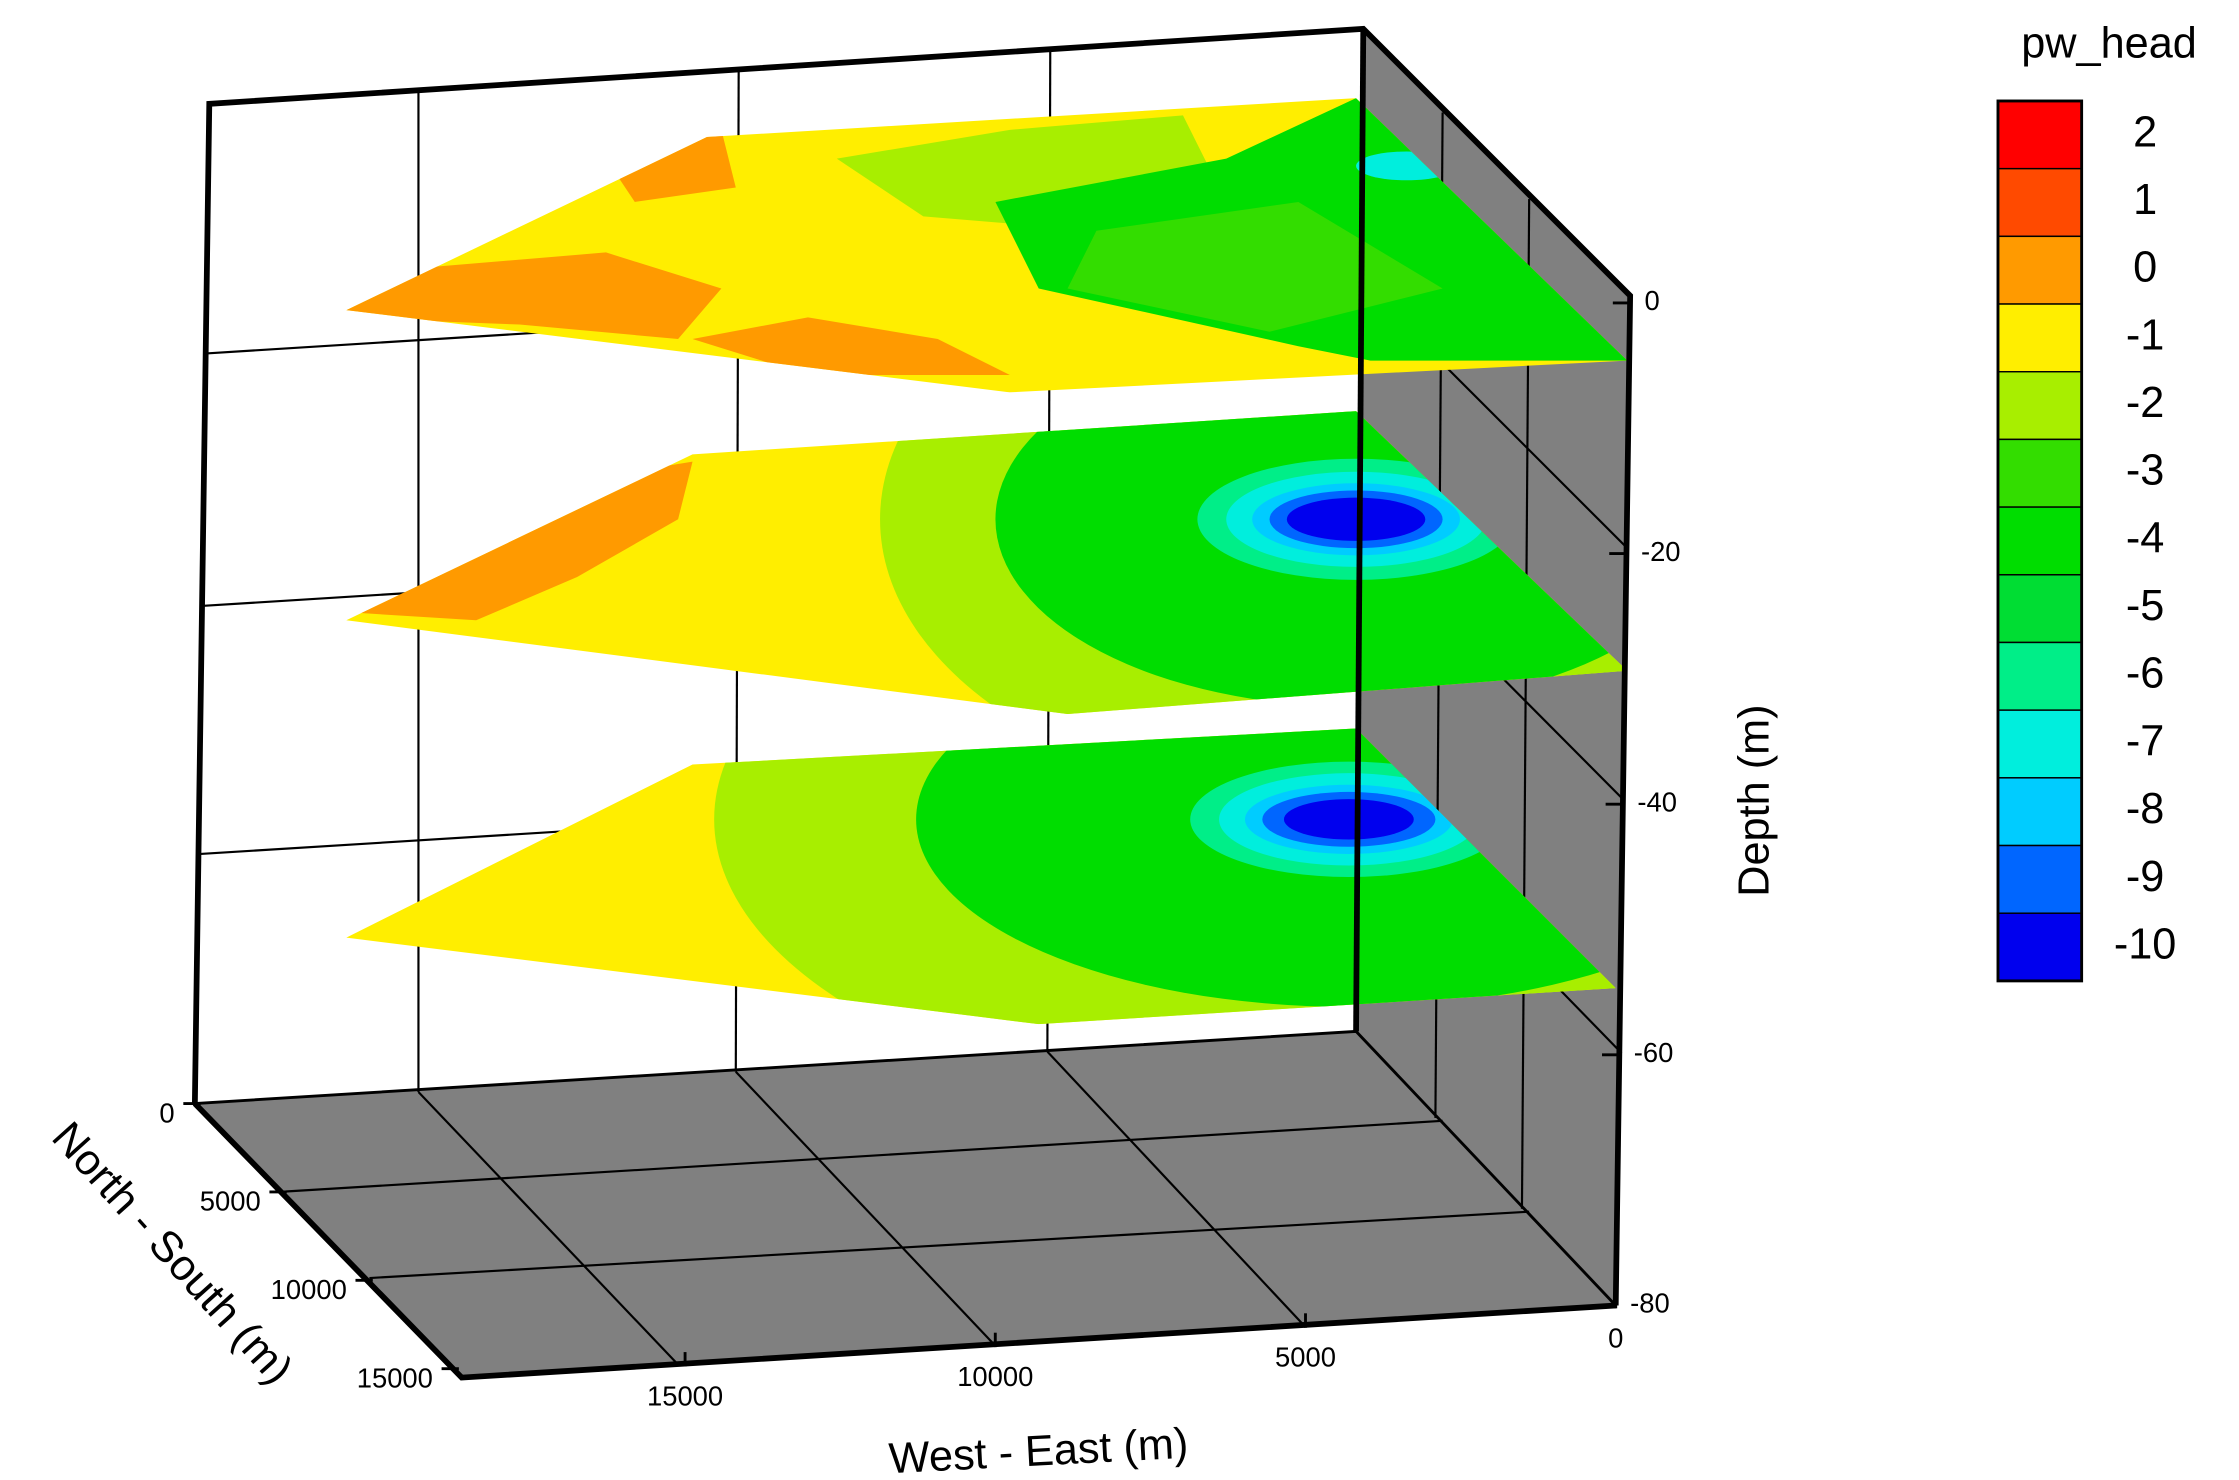 The height and width of the screenshot is (1480, 2239). I want to click on colorbar-label: -1, so click(2145, 335).